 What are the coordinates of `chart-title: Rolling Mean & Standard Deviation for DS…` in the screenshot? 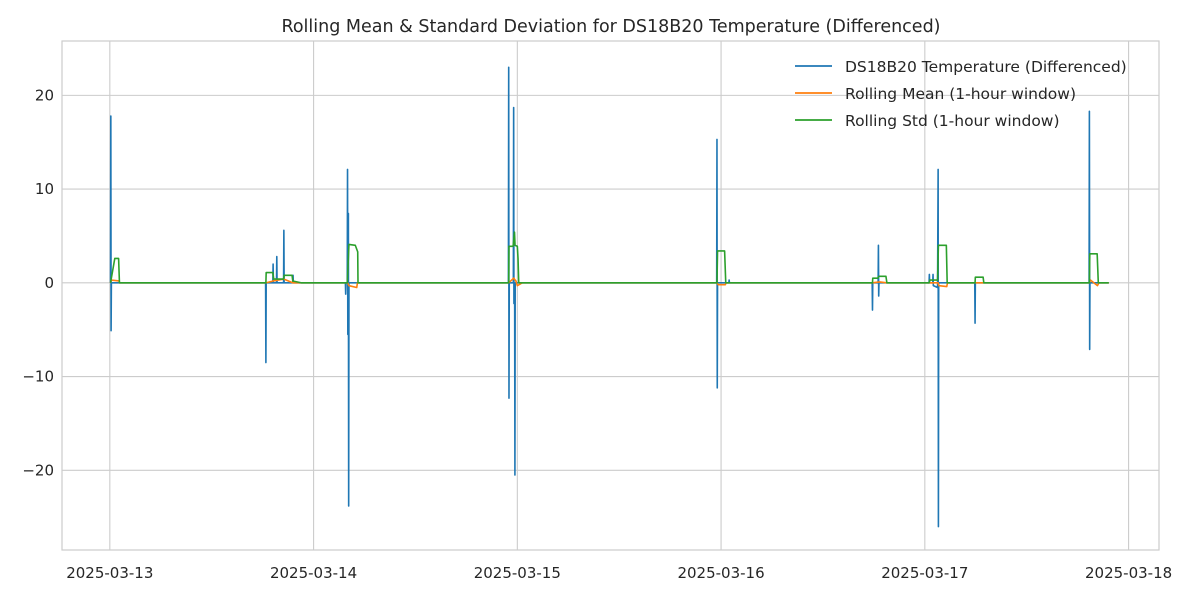 It's located at (610, 27).